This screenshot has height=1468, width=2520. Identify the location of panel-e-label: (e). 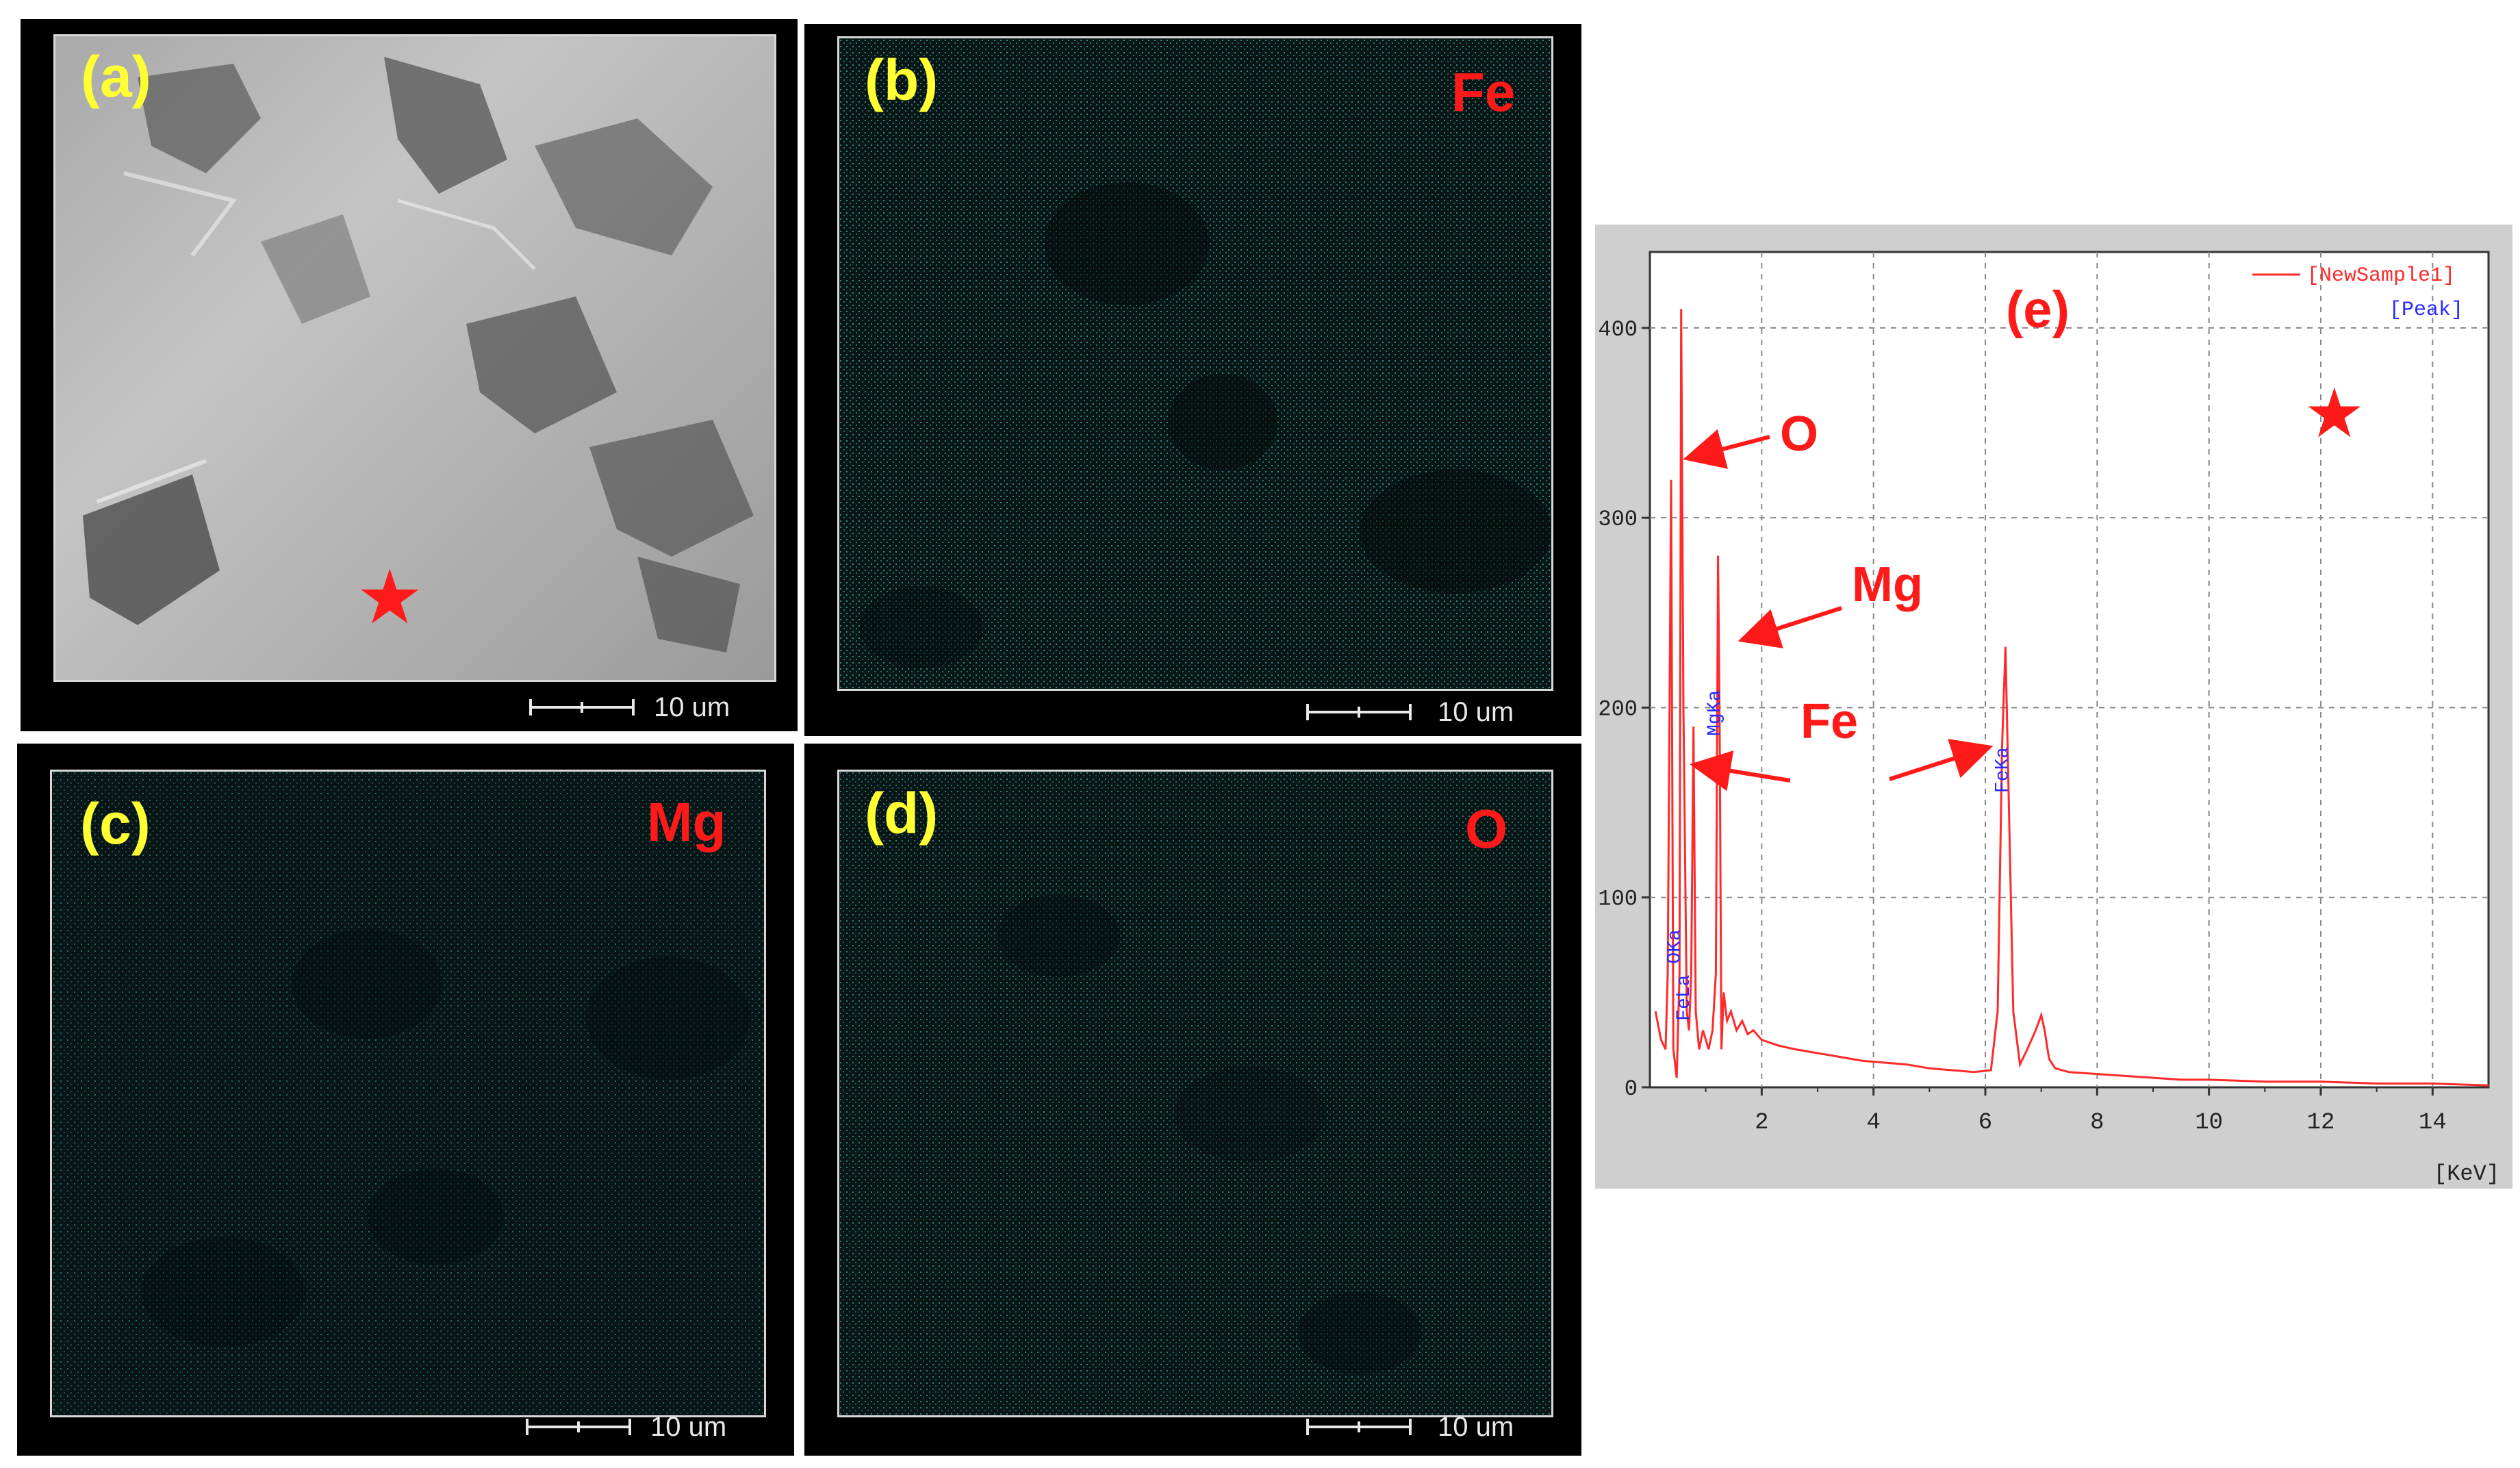
(2038, 310).